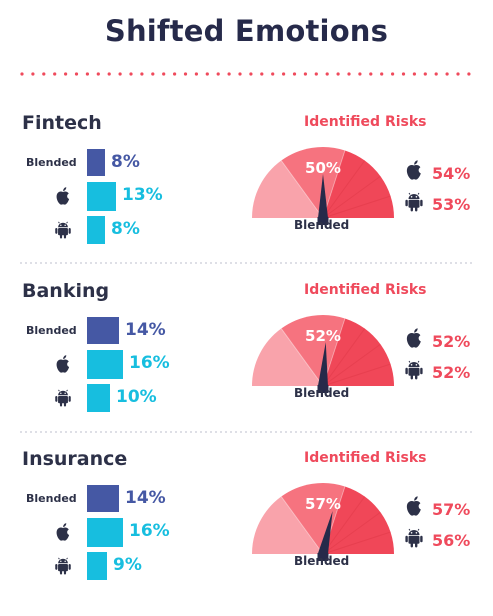 The width and height of the screenshot is (493, 616). Describe the element at coordinates (246, 31) in the screenshot. I see `page-title: Shifted Emotions` at that location.